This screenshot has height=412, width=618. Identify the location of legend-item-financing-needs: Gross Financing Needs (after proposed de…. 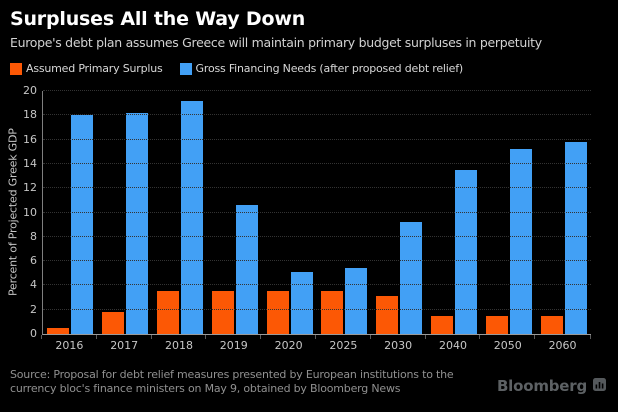
(321, 68).